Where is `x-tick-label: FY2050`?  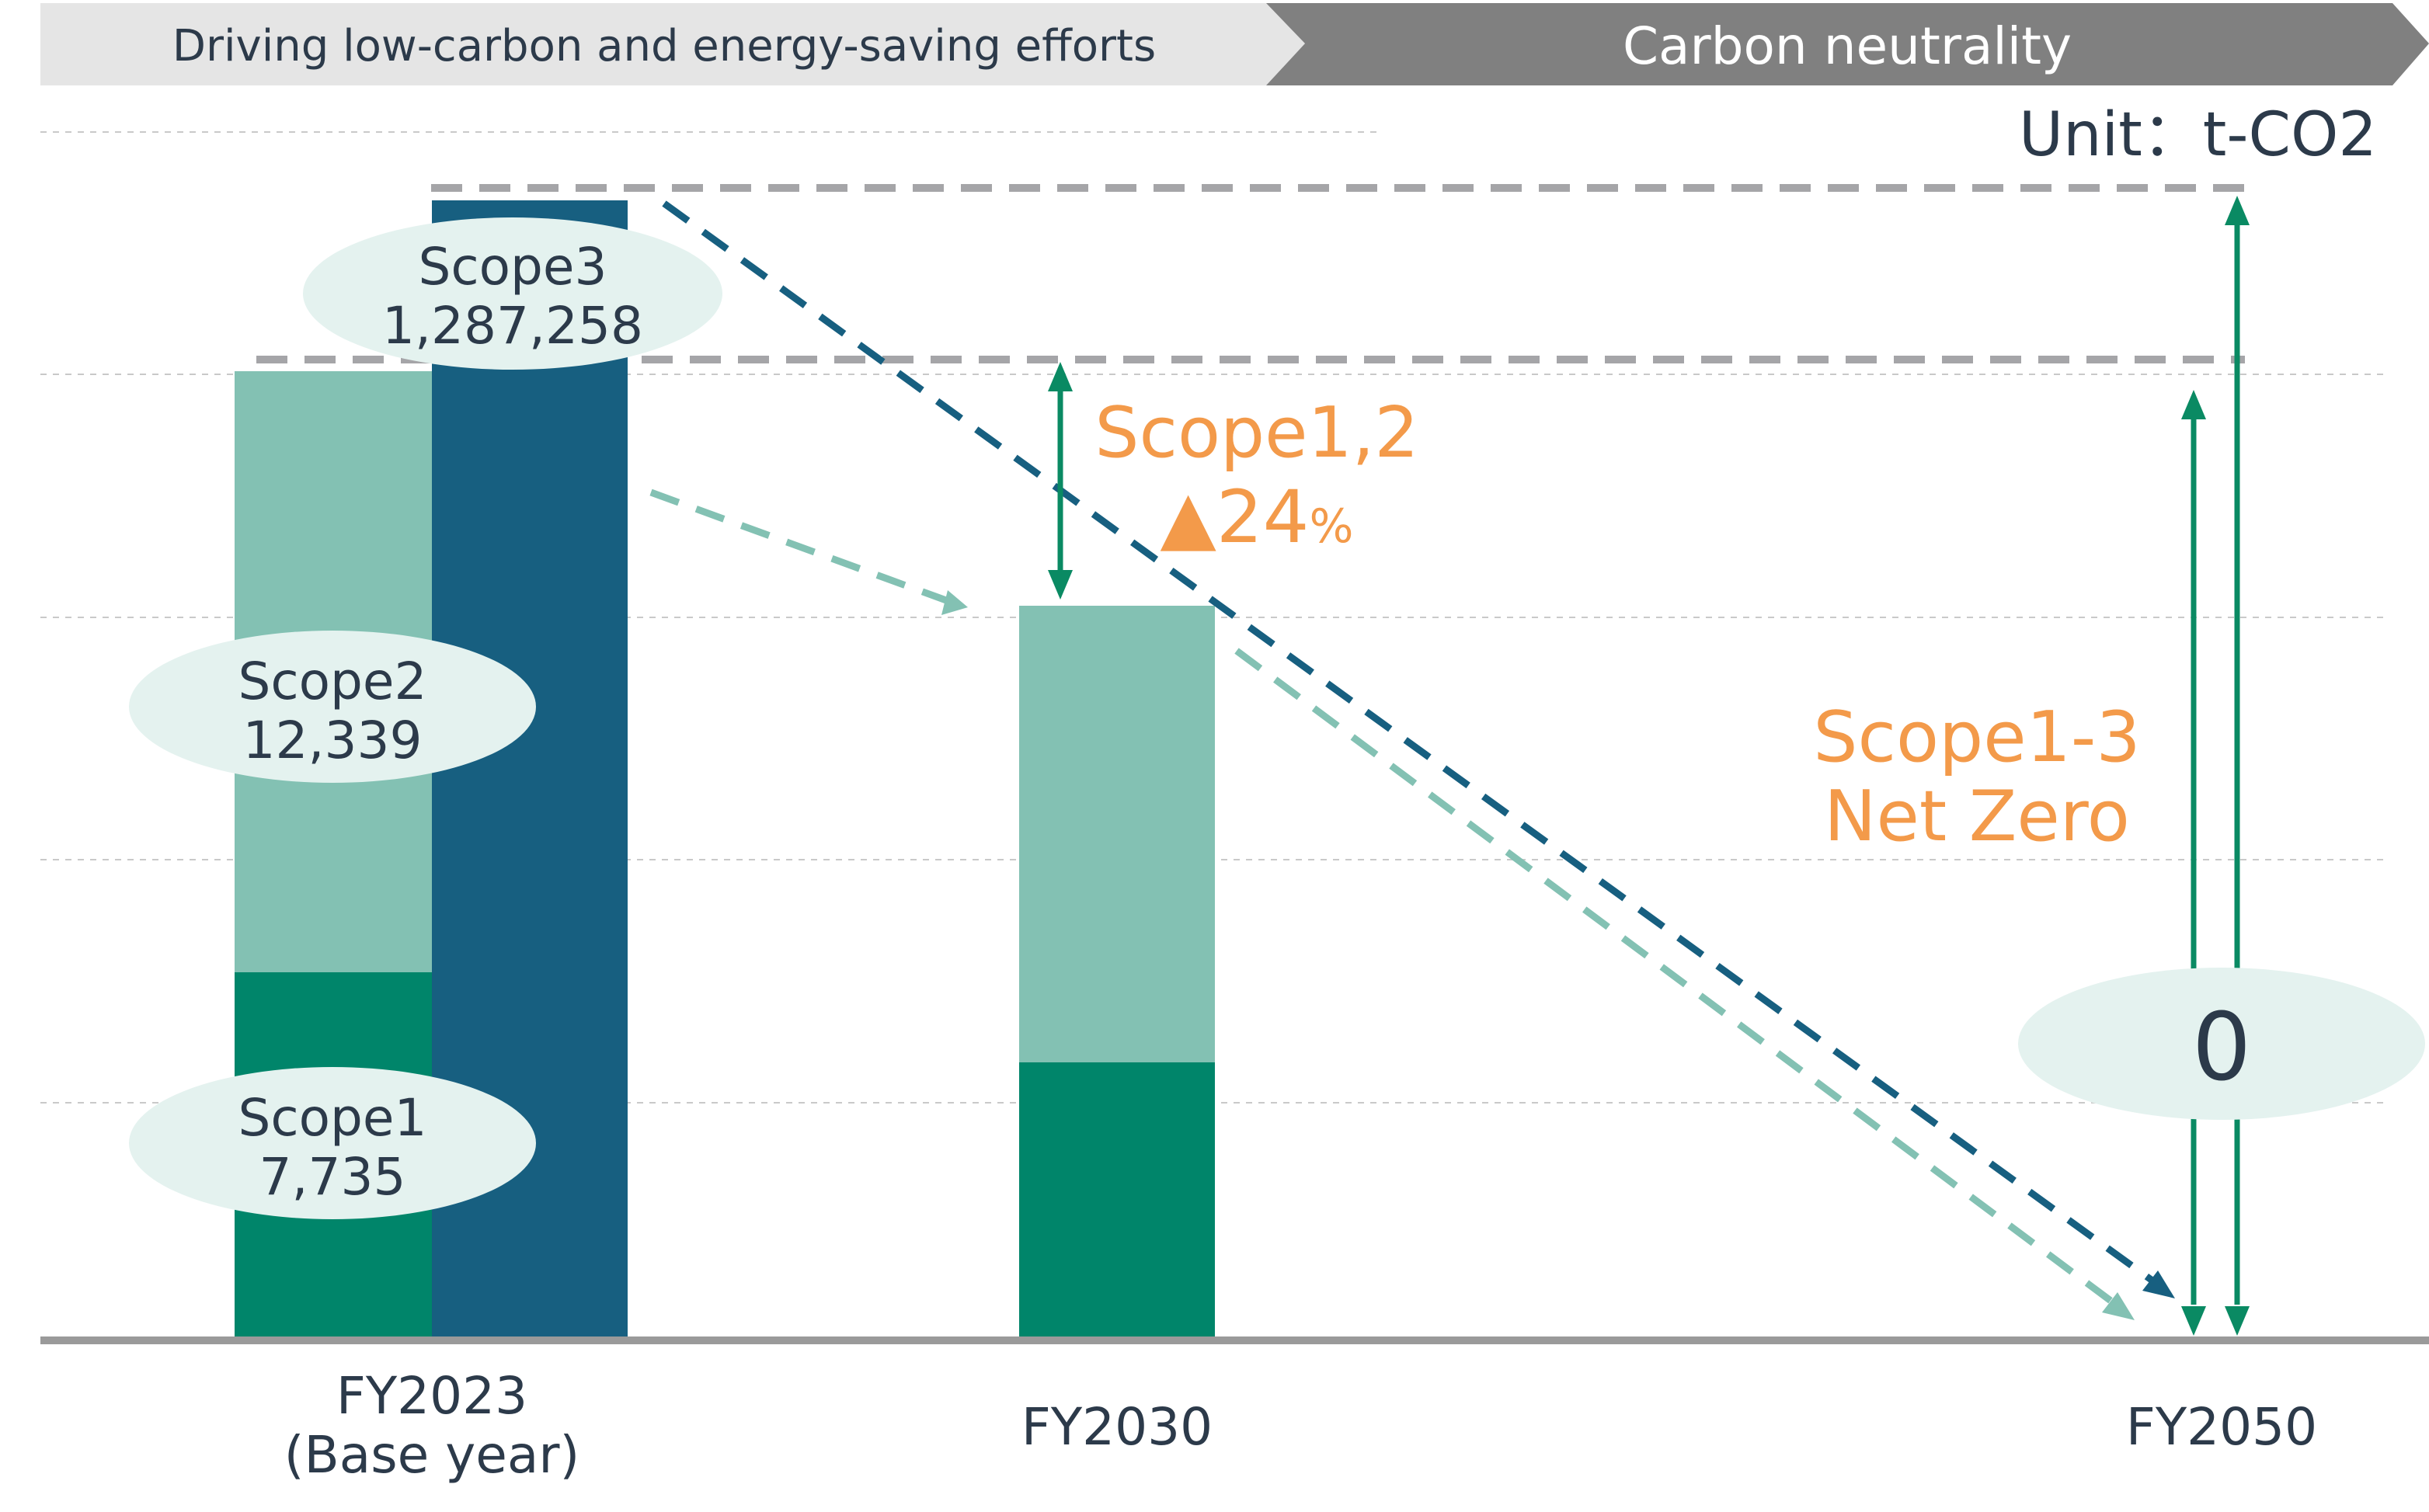
x-tick-label: FY2050 is located at coordinates (2221, 1427).